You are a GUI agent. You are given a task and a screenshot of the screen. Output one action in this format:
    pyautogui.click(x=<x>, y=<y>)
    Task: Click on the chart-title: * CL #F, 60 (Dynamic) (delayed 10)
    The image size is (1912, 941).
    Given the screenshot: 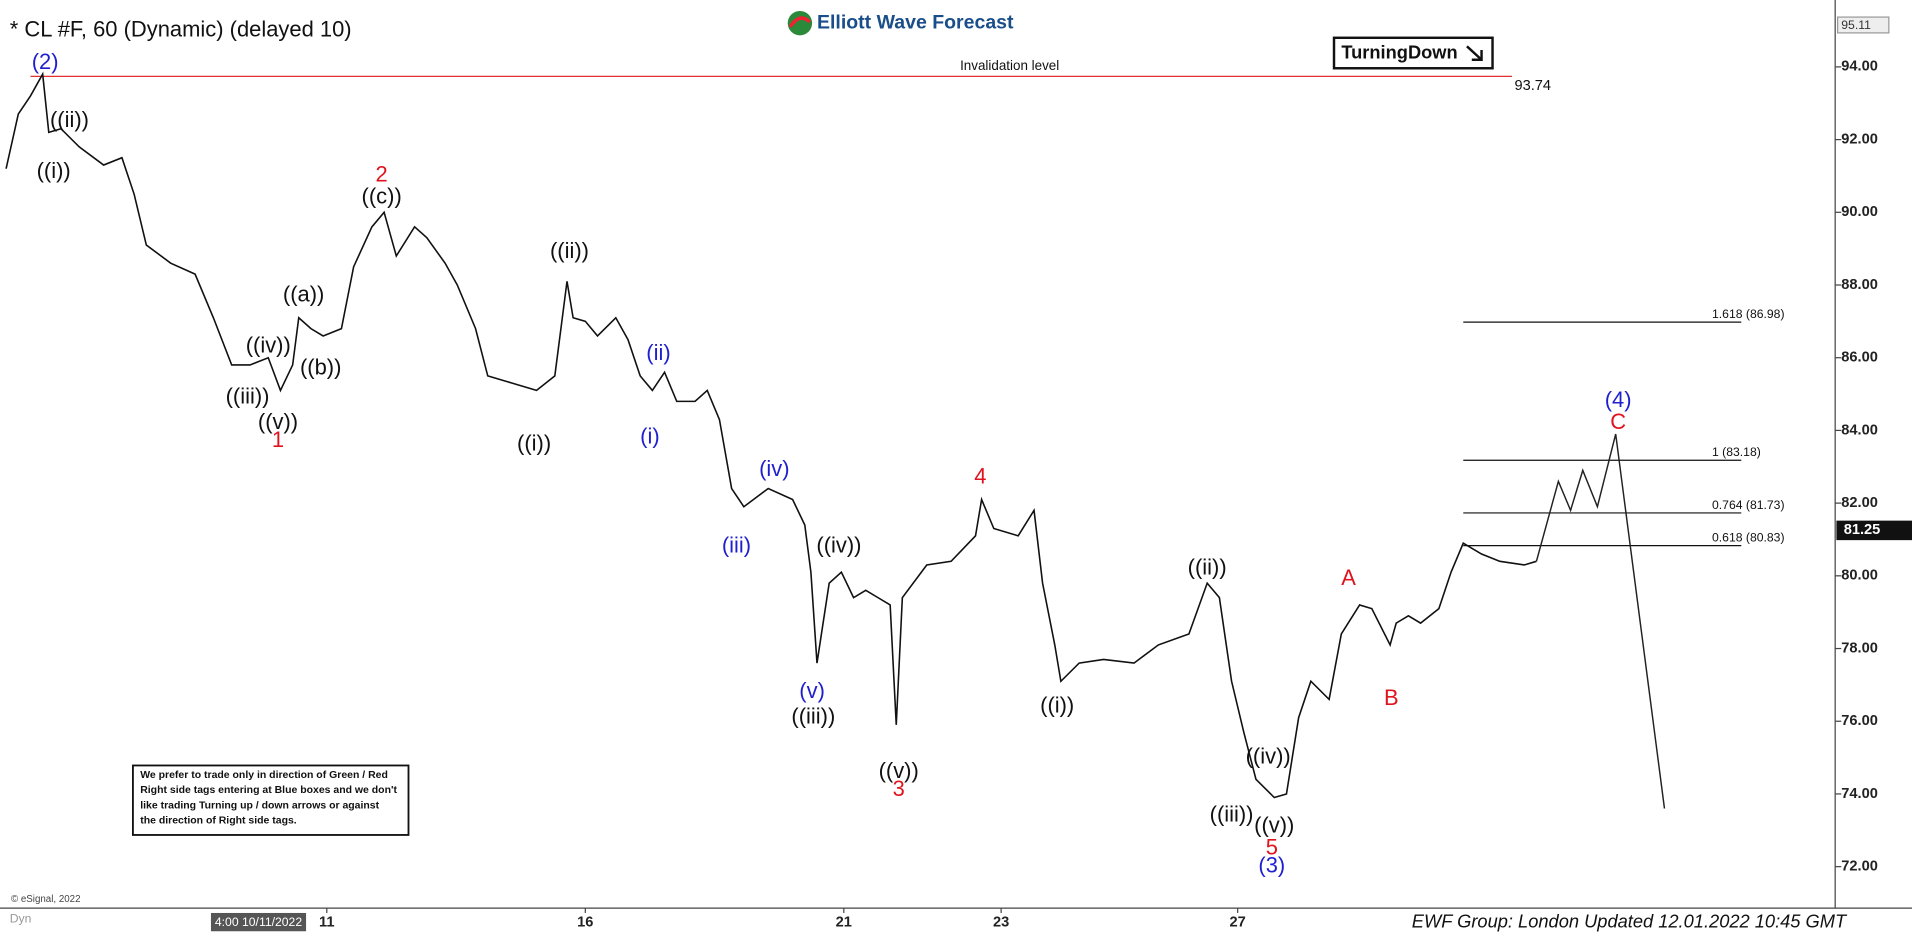 What is the action you would take?
    pyautogui.click(x=181, y=28)
    